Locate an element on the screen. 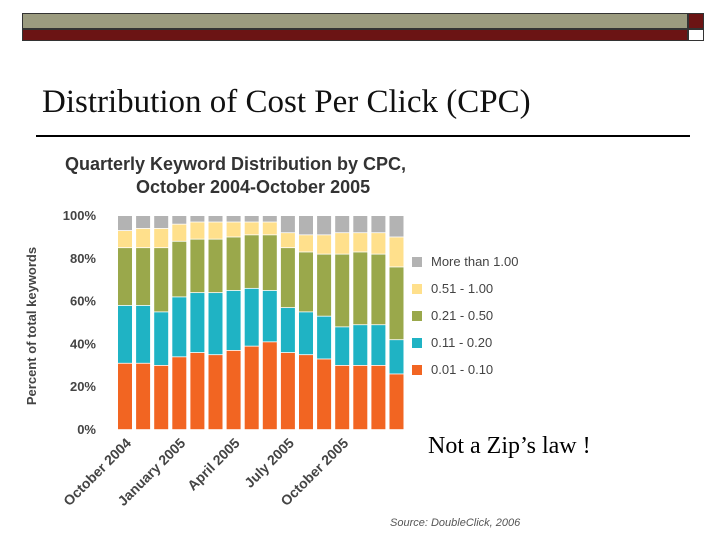 Image resolution: width=720 pixels, height=540 pixels. y-tick-label: 0% is located at coordinates (86, 429).